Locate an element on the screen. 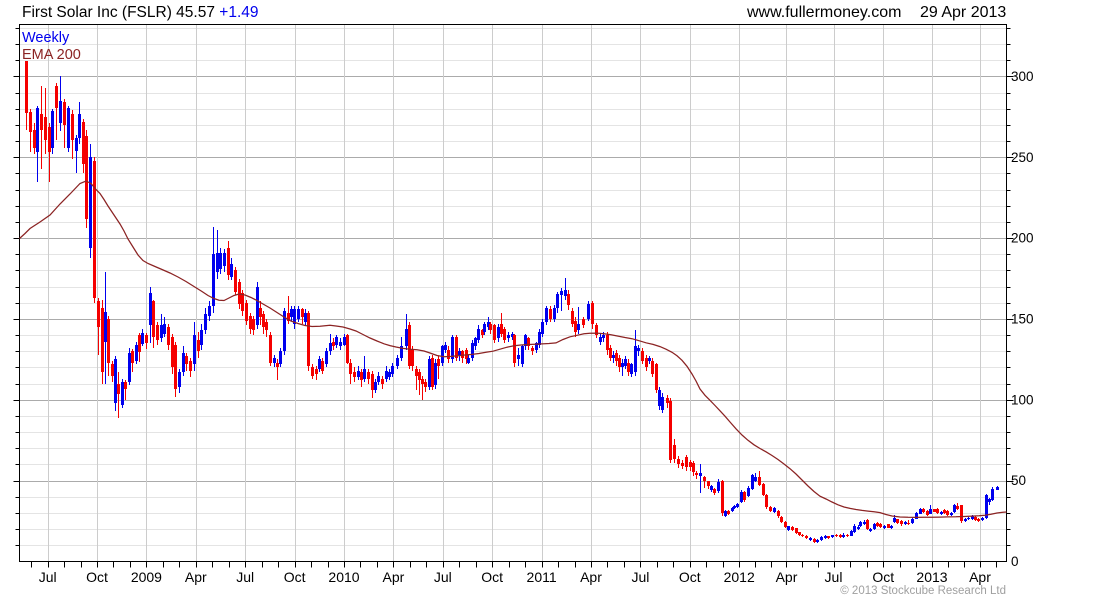  svg-text: 300 is located at coordinates (1022, 76).